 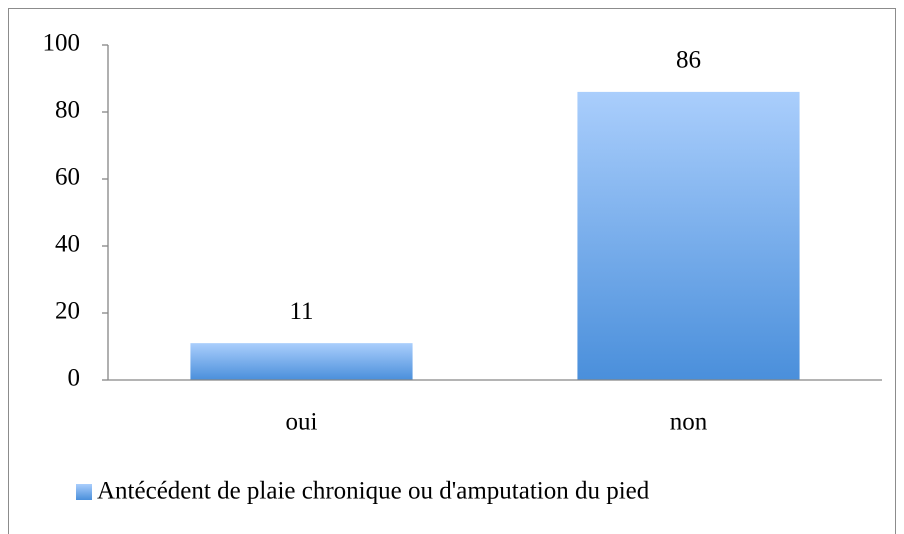 What do you see at coordinates (67, 177) in the screenshot?
I see `y-tick-label: 60` at bounding box center [67, 177].